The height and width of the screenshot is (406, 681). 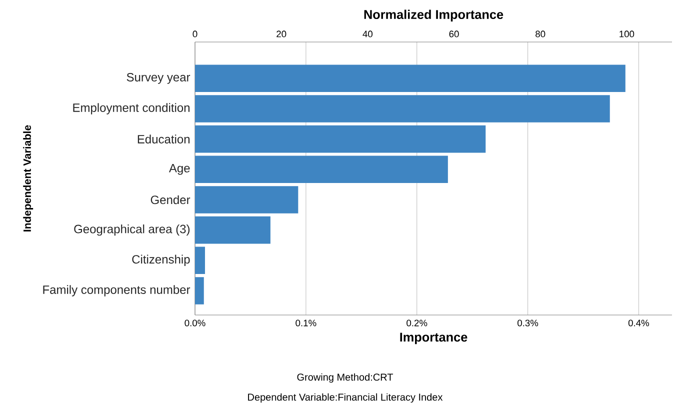 What do you see at coordinates (195, 34) in the screenshot?
I see `x2-tick-label: 0` at bounding box center [195, 34].